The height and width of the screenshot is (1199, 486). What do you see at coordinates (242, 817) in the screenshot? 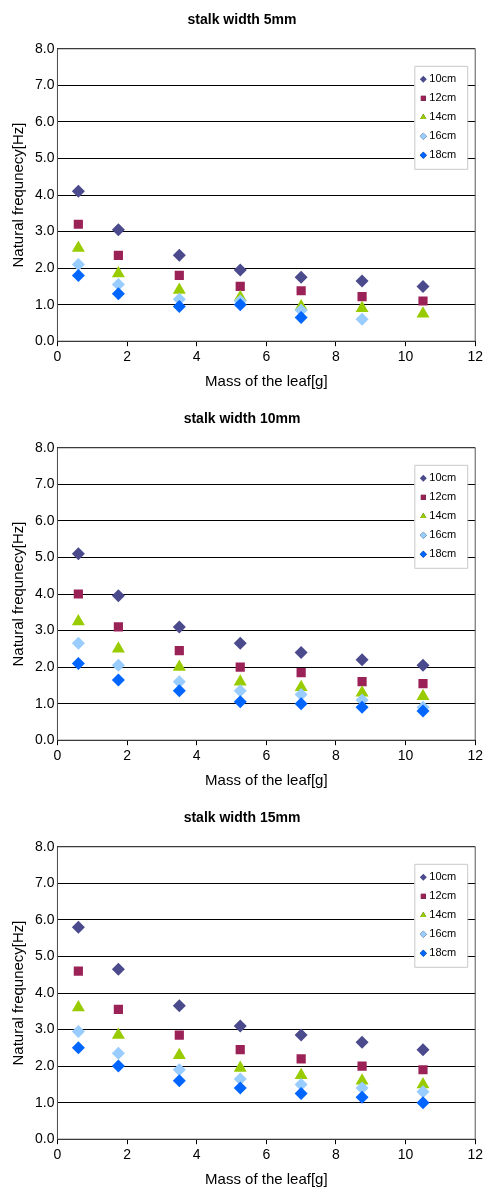
I see `chart-title: stalk width 15mm` at bounding box center [242, 817].